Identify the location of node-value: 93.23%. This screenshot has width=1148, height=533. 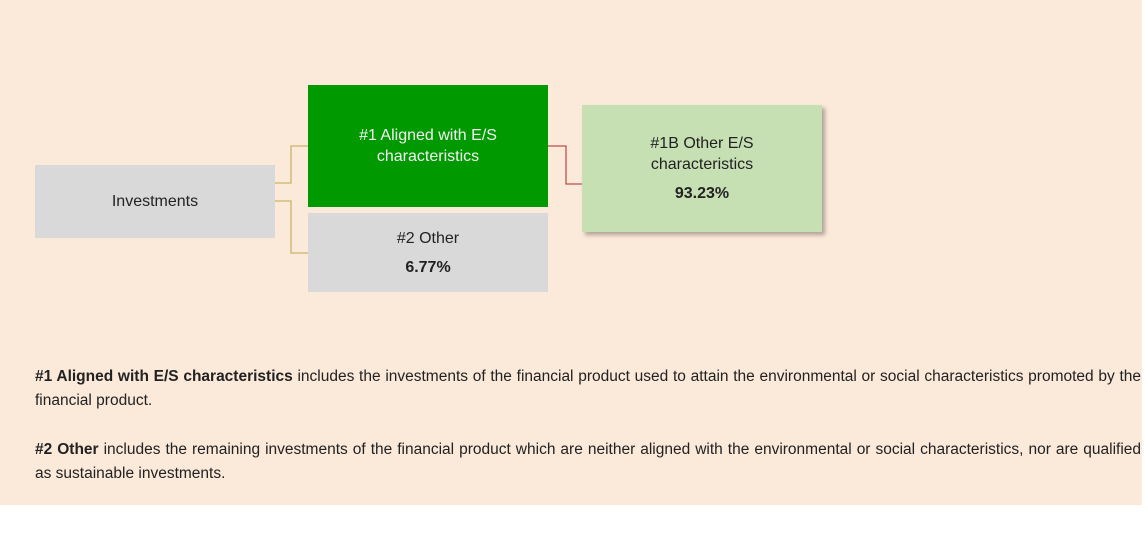
(702, 193).